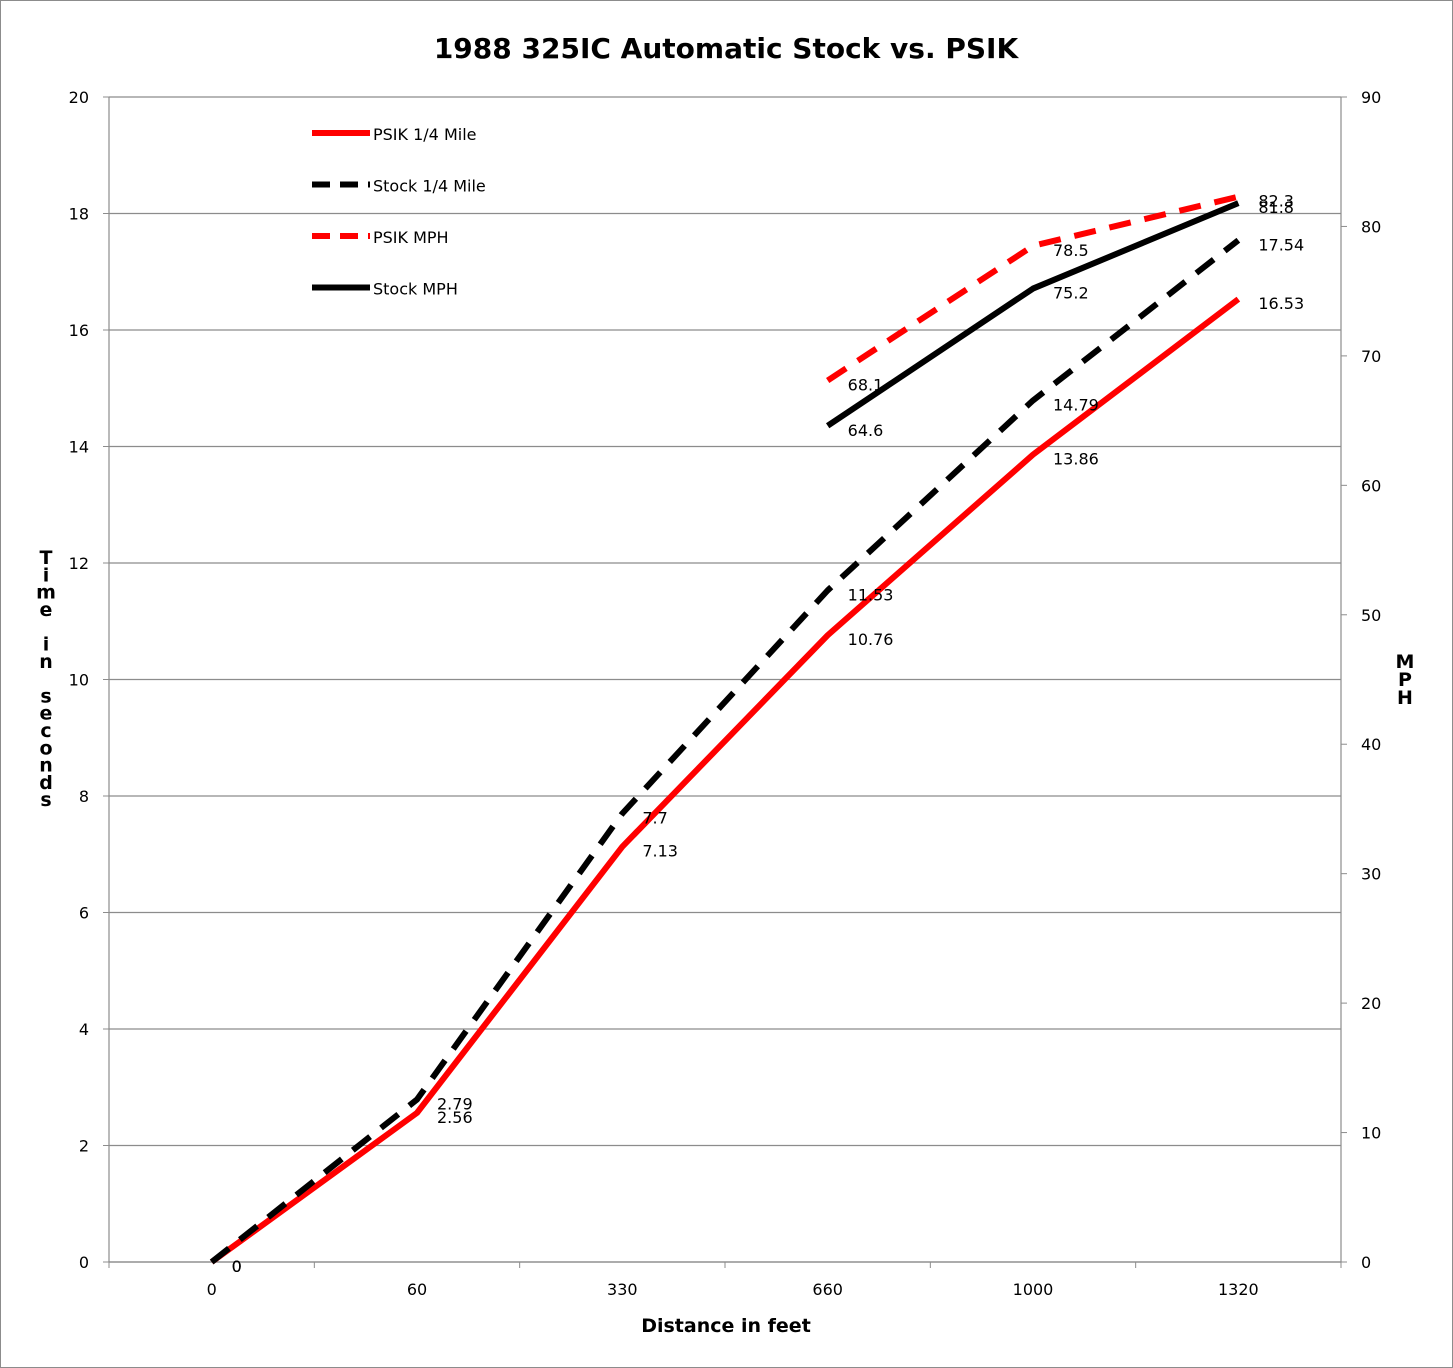 The height and width of the screenshot is (1368, 1453). I want to click on data-label-1-0: 0, so click(237, 1266).